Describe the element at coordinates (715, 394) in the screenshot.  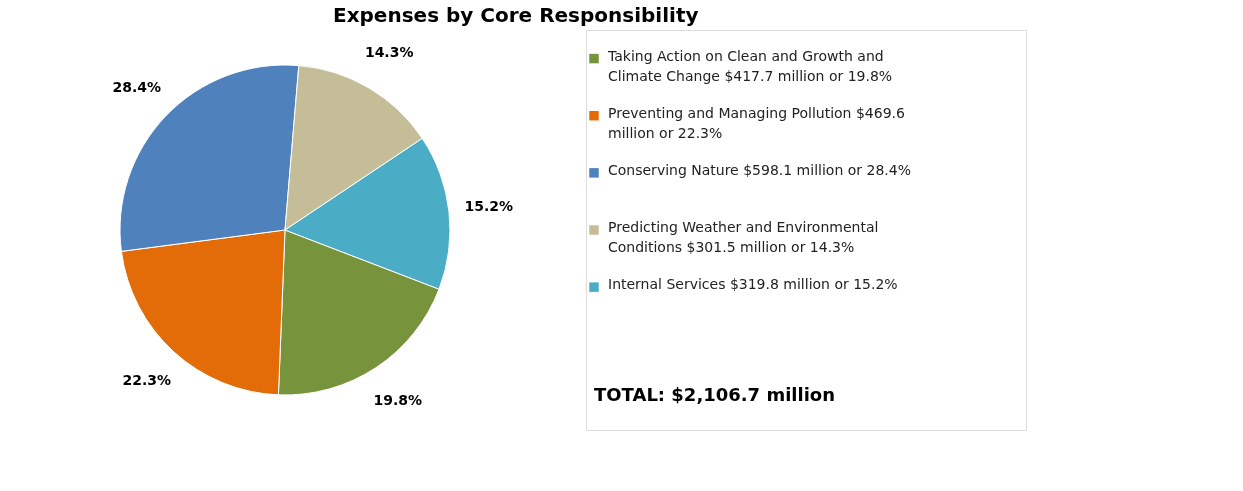
I see `text: TOTAL: $2,106.7 million` at that location.